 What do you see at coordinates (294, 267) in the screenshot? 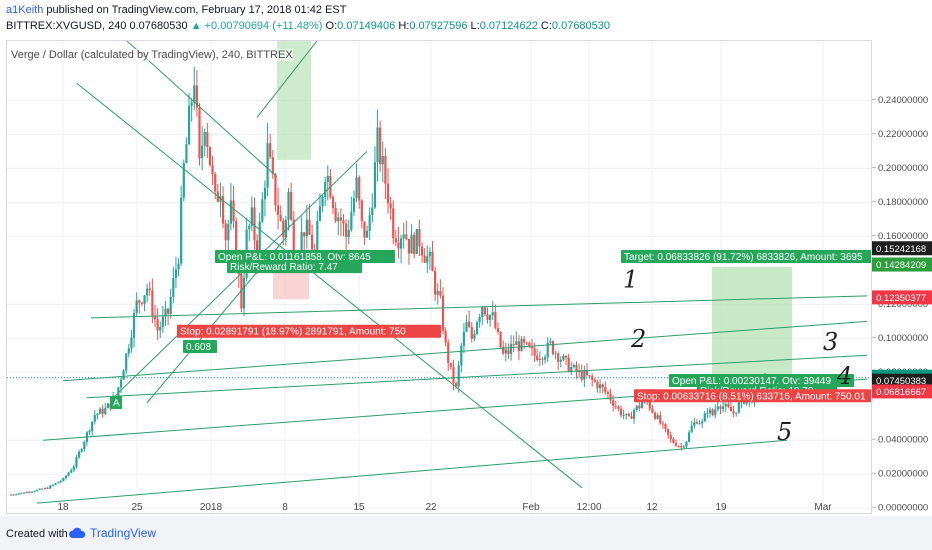
I see `rr-label-1-bg` at bounding box center [294, 267].